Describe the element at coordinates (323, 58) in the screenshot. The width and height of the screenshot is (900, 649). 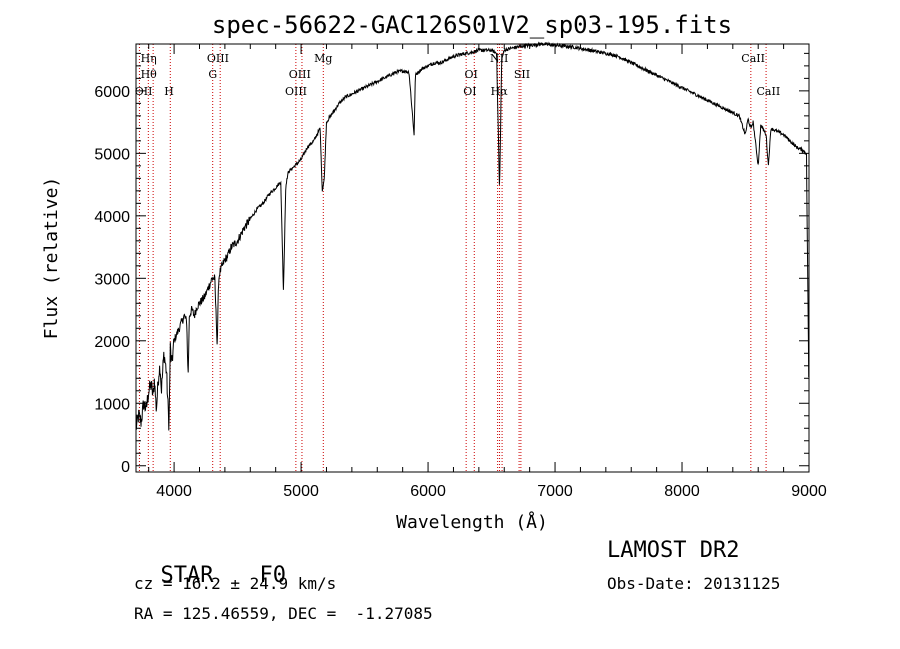
I see `line-label: Mg` at that location.